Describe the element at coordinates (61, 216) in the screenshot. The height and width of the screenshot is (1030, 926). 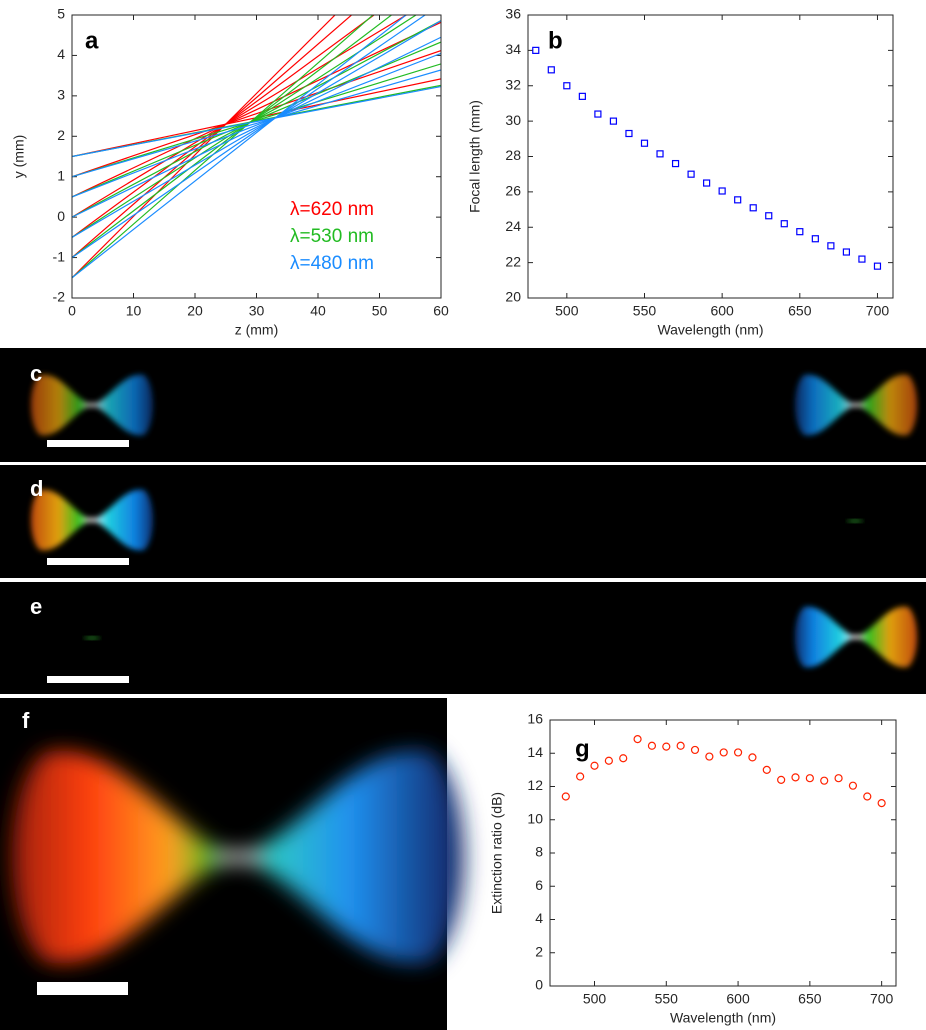
I see `y-tick-label: 0` at that location.